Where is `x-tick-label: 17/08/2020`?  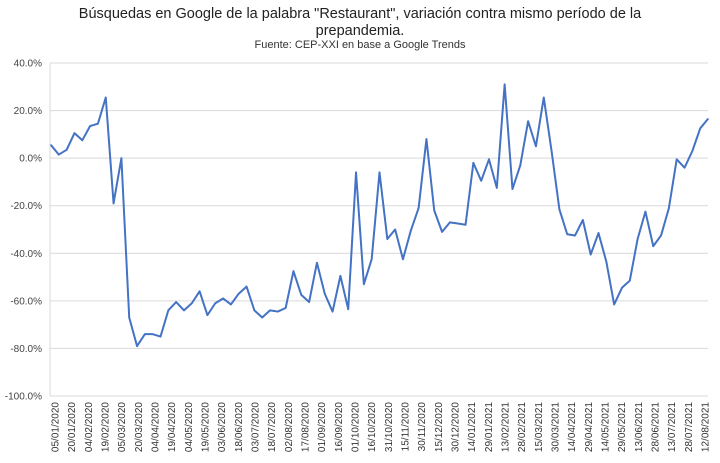
x-tick-label: 17/08/2020 is located at coordinates (306, 427).